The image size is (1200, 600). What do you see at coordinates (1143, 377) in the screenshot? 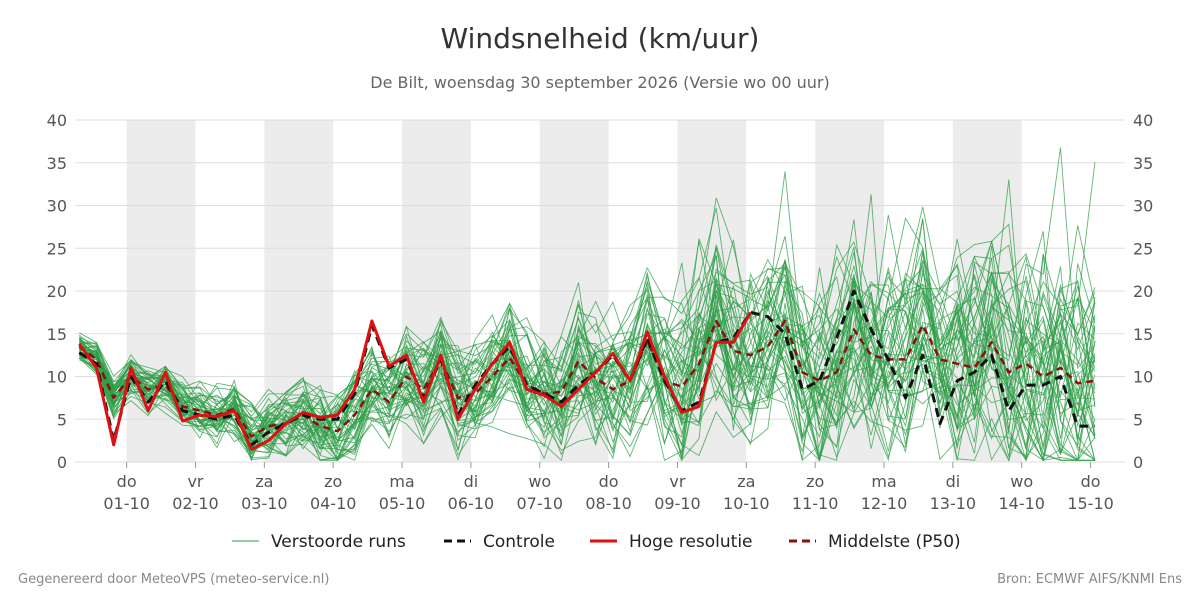
I see `y-tick-label-right: 10` at bounding box center [1143, 377].